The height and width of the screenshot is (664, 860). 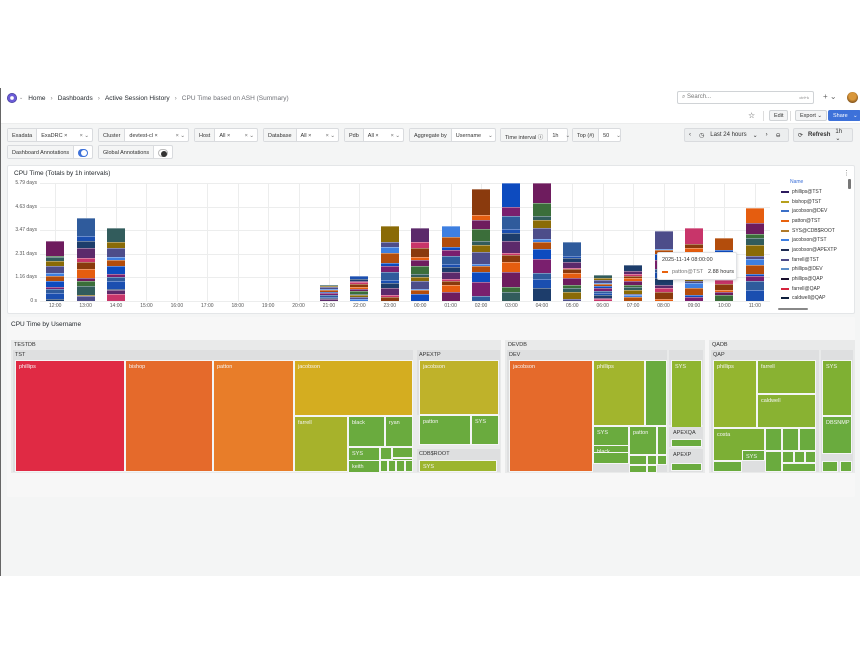 What do you see at coordinates (793, 309) in the screenshot?
I see `legend-h-scrollbar` at bounding box center [793, 309].